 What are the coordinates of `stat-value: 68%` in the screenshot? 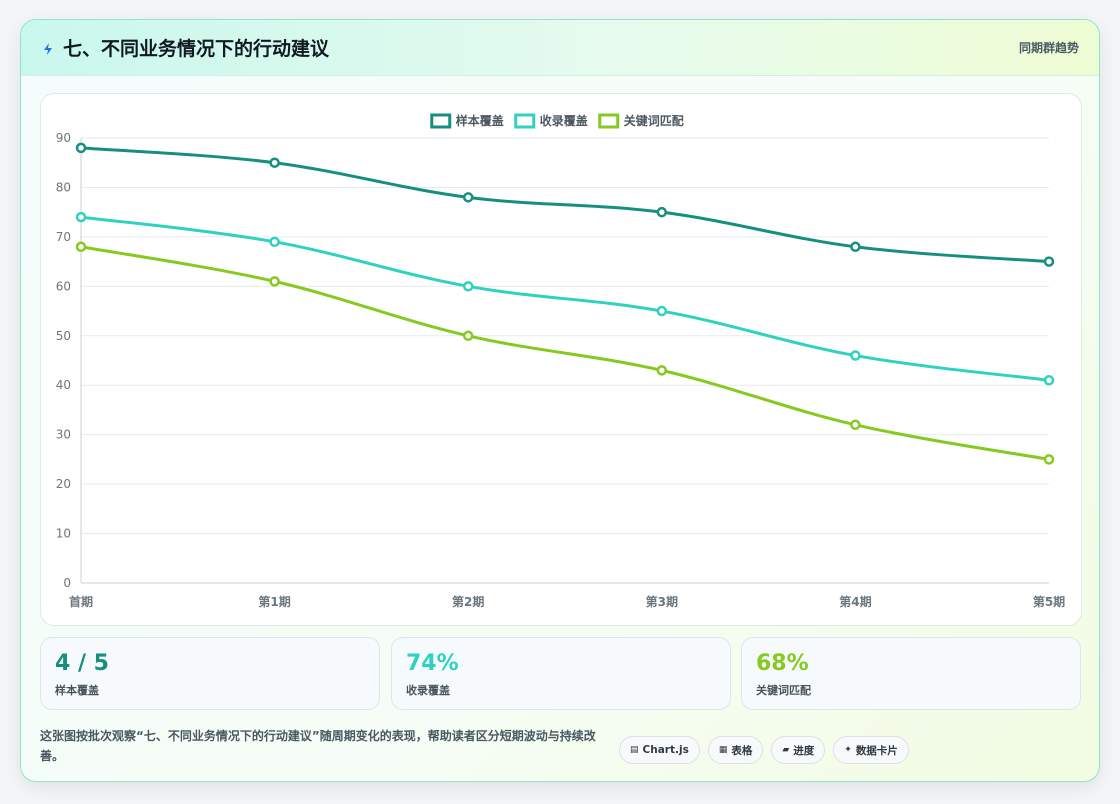 It's located at (782, 663).